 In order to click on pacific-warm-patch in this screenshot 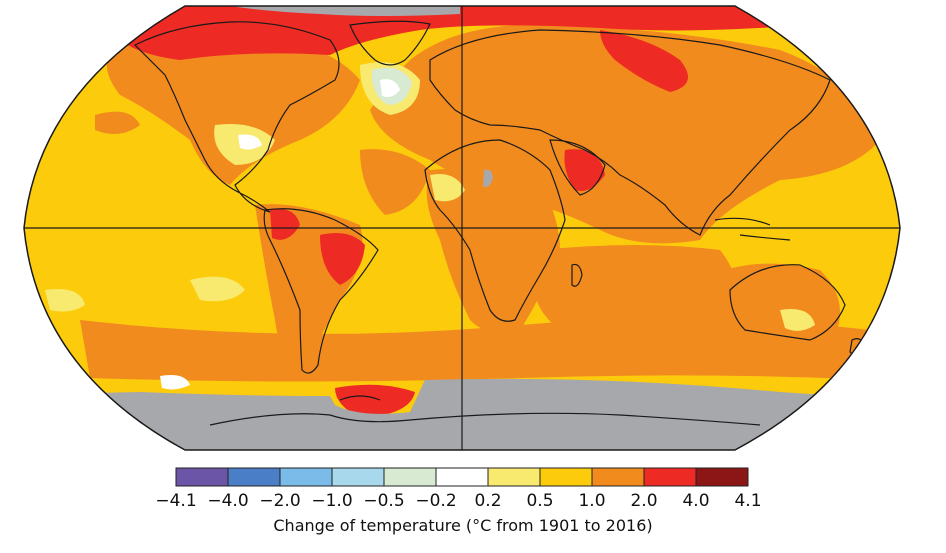, I will do `click(117, 122)`.